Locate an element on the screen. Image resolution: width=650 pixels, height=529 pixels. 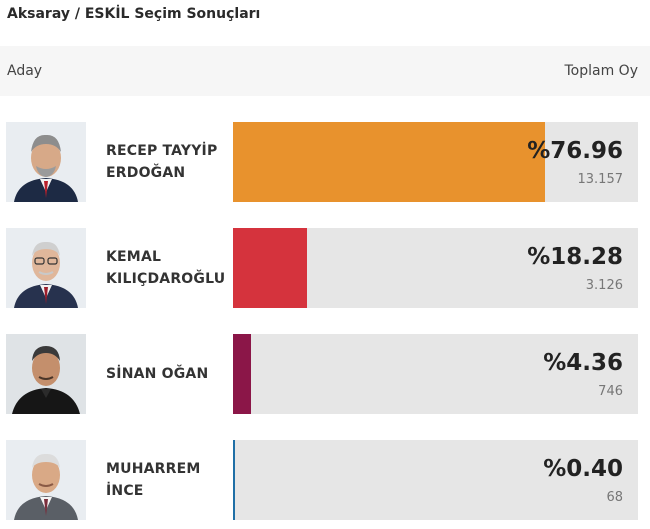
column-header-total-votes: Toplam Oy is located at coordinates (601, 71).